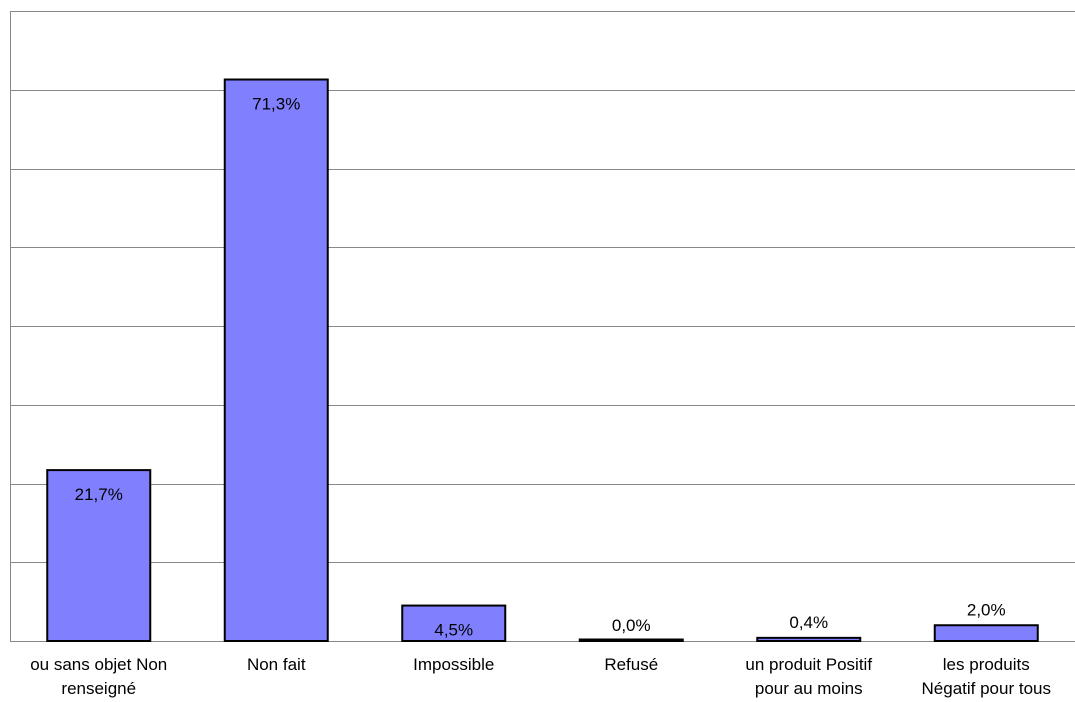 The width and height of the screenshot is (1075, 702). What do you see at coordinates (98, 664) in the screenshot?
I see `category-label: ou sans objet Non` at bounding box center [98, 664].